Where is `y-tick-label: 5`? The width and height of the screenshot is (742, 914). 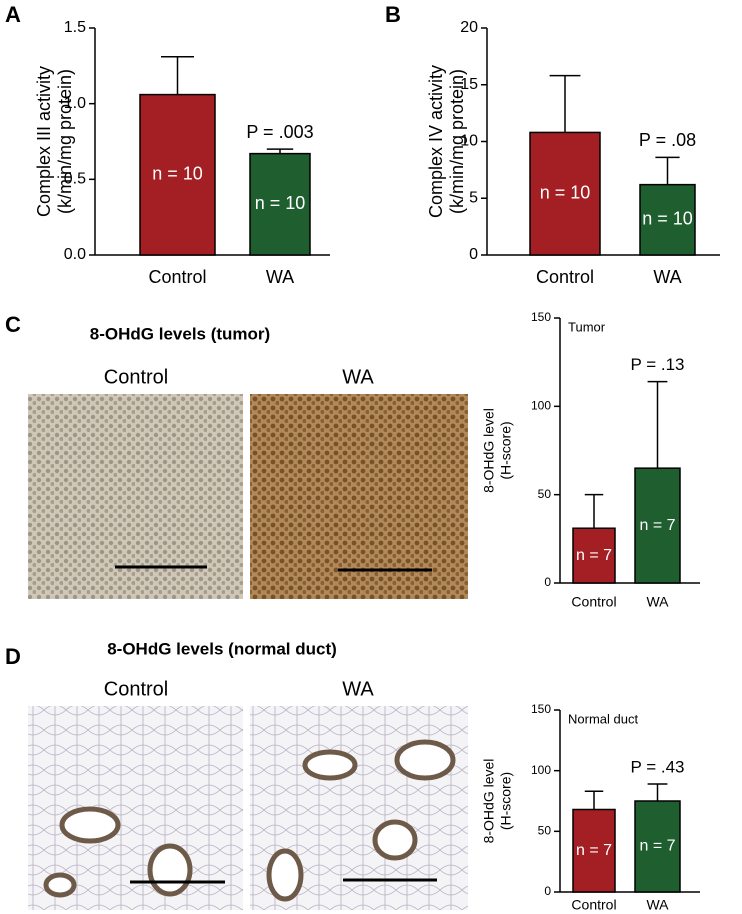
y-tick-label: 5 is located at coordinates (473, 197).